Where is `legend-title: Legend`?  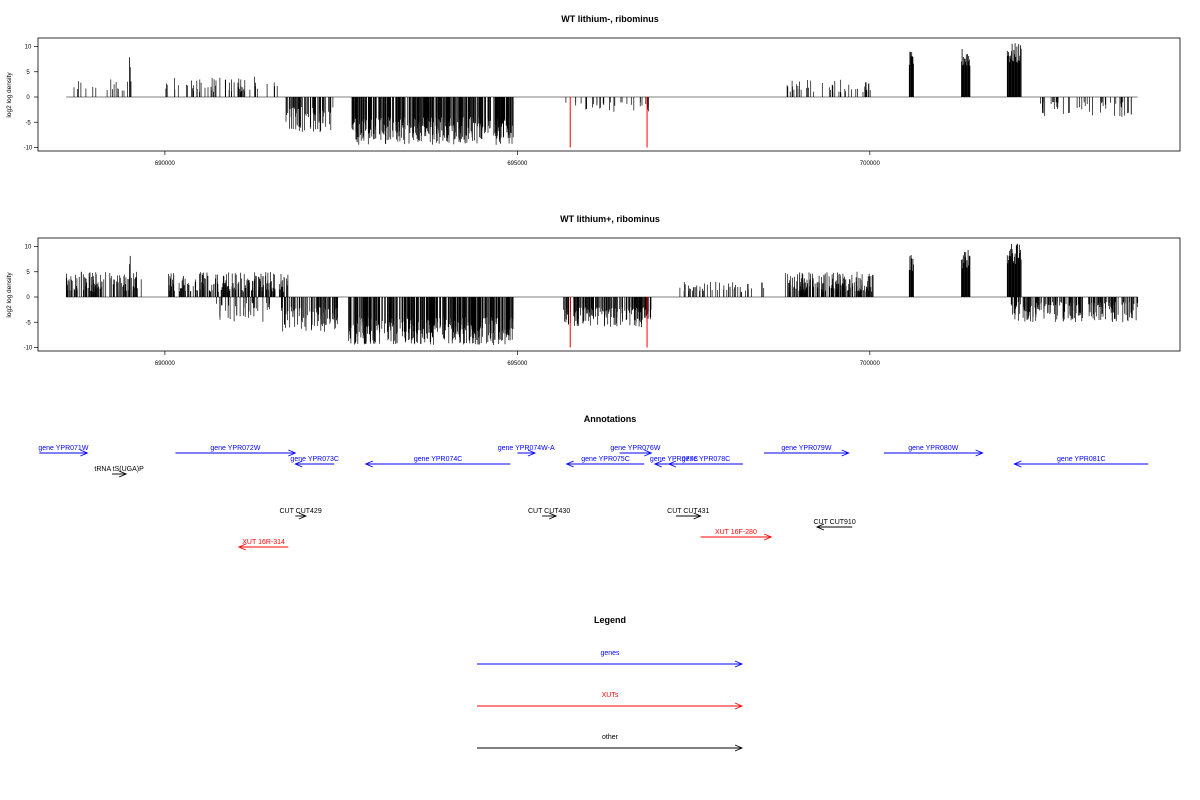 legend-title: Legend is located at coordinates (610, 620).